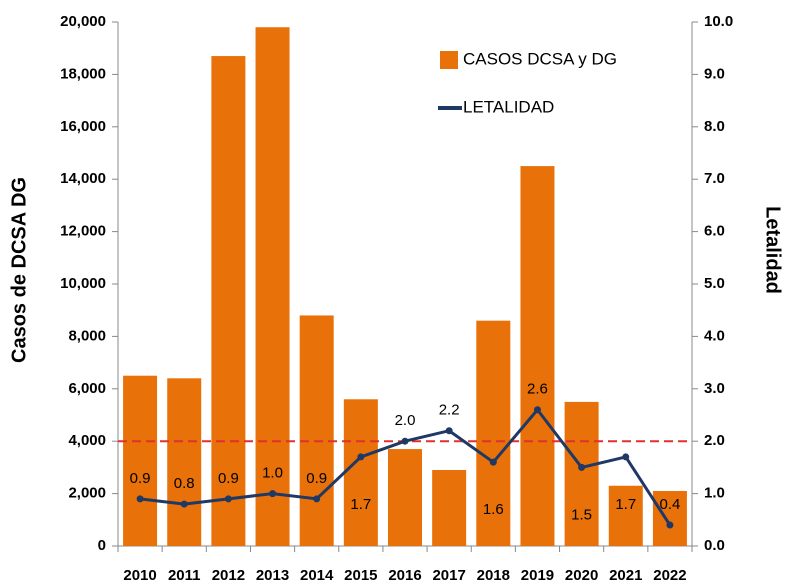 This screenshot has height=586, width=788. I want to click on x-tick-label: 2012, so click(228, 575).